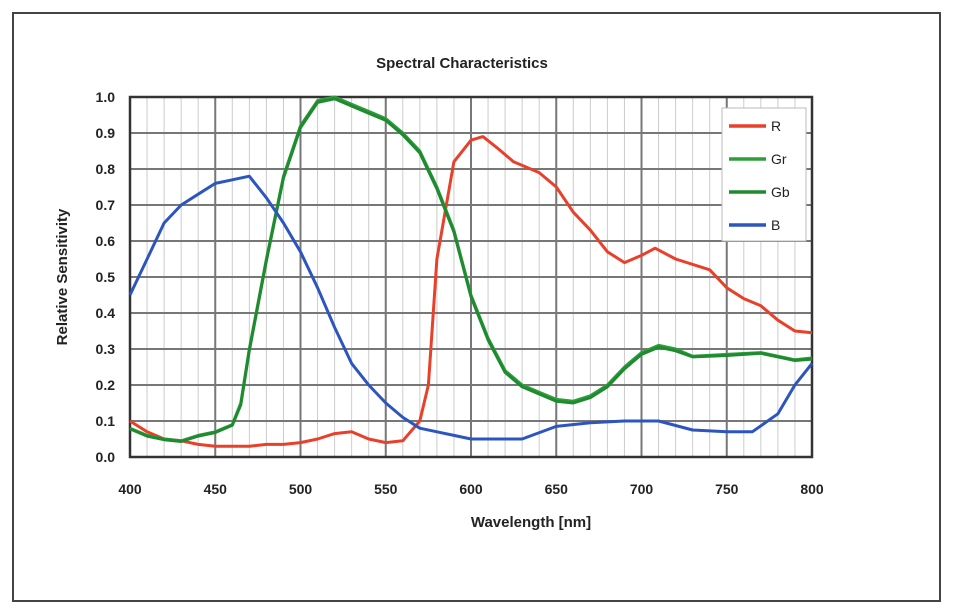 The image size is (957, 615). What do you see at coordinates (557, 489) in the screenshot?
I see `x-tick-label: 650` at bounding box center [557, 489].